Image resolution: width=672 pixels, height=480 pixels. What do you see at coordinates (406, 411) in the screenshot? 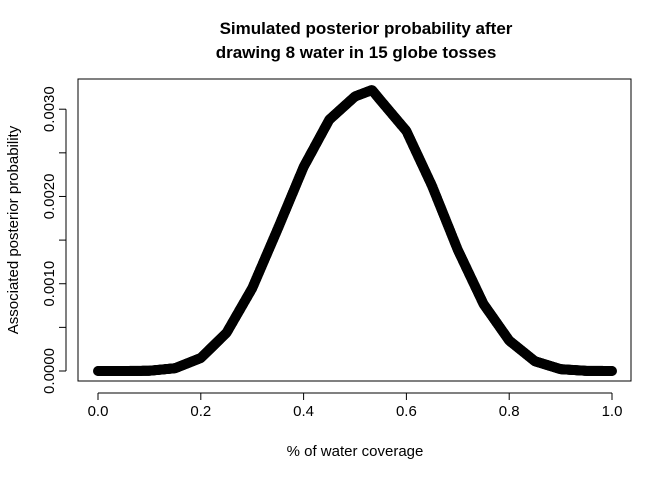
I see `x-tick-label: 0.6` at bounding box center [406, 411].